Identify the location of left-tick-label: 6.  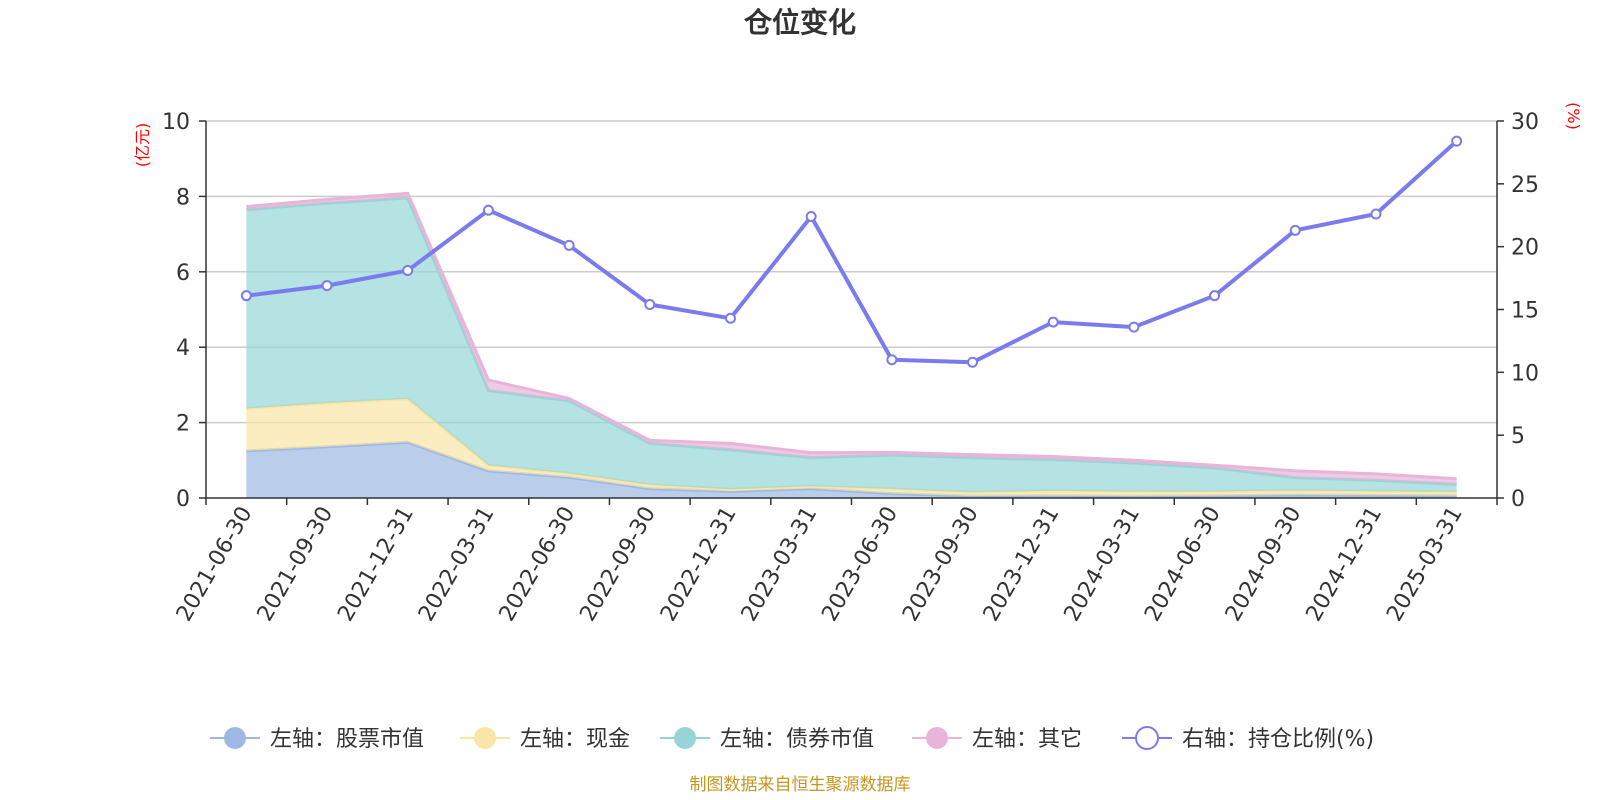
(183, 273).